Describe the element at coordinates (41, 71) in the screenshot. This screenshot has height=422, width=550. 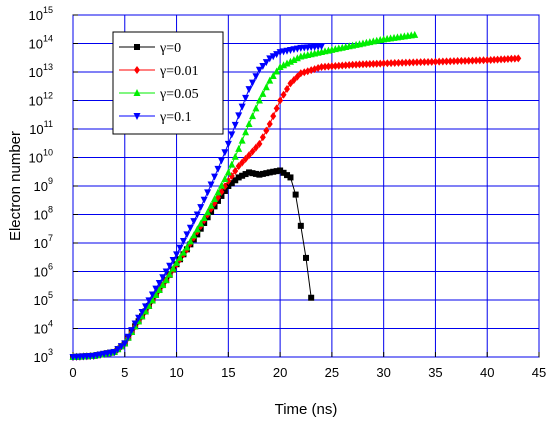
I see `y-tick-label: 10¹³` at that location.